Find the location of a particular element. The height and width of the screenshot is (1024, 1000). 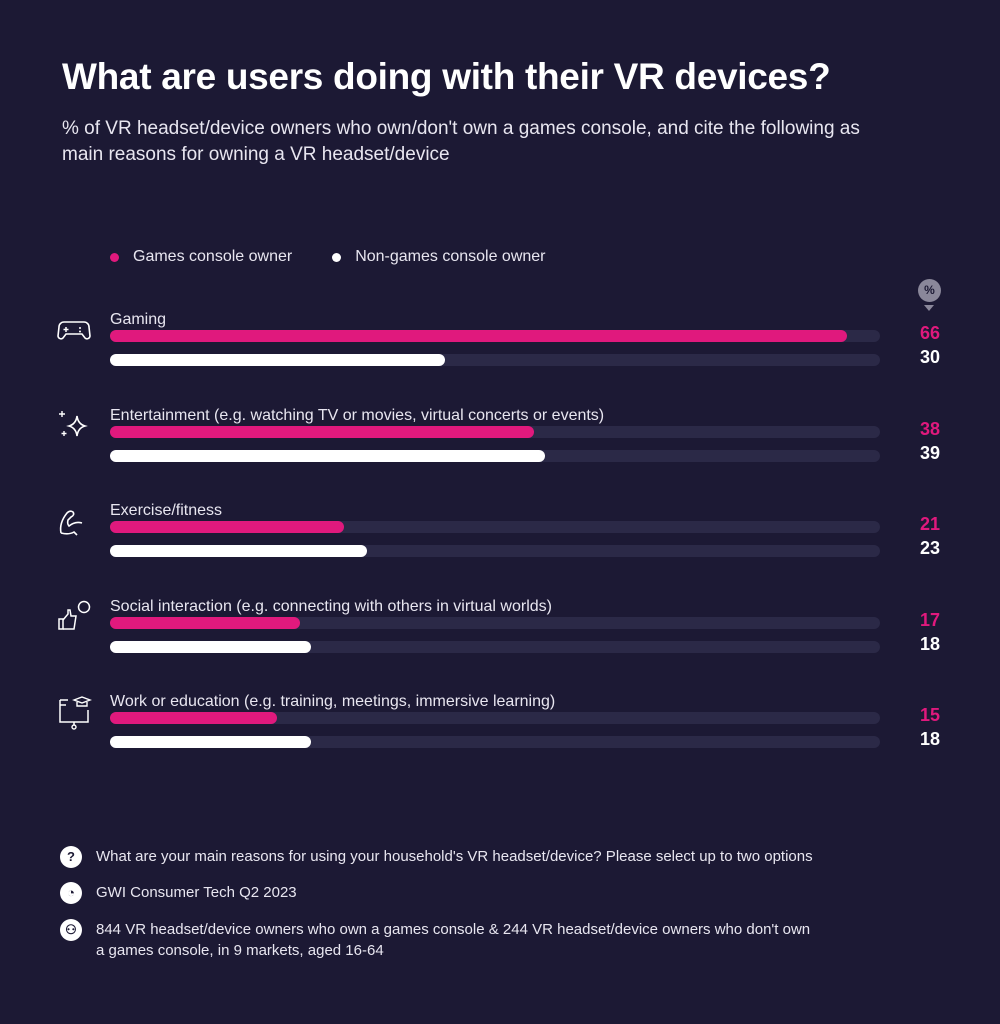

question-icon: ? is located at coordinates (71, 857).